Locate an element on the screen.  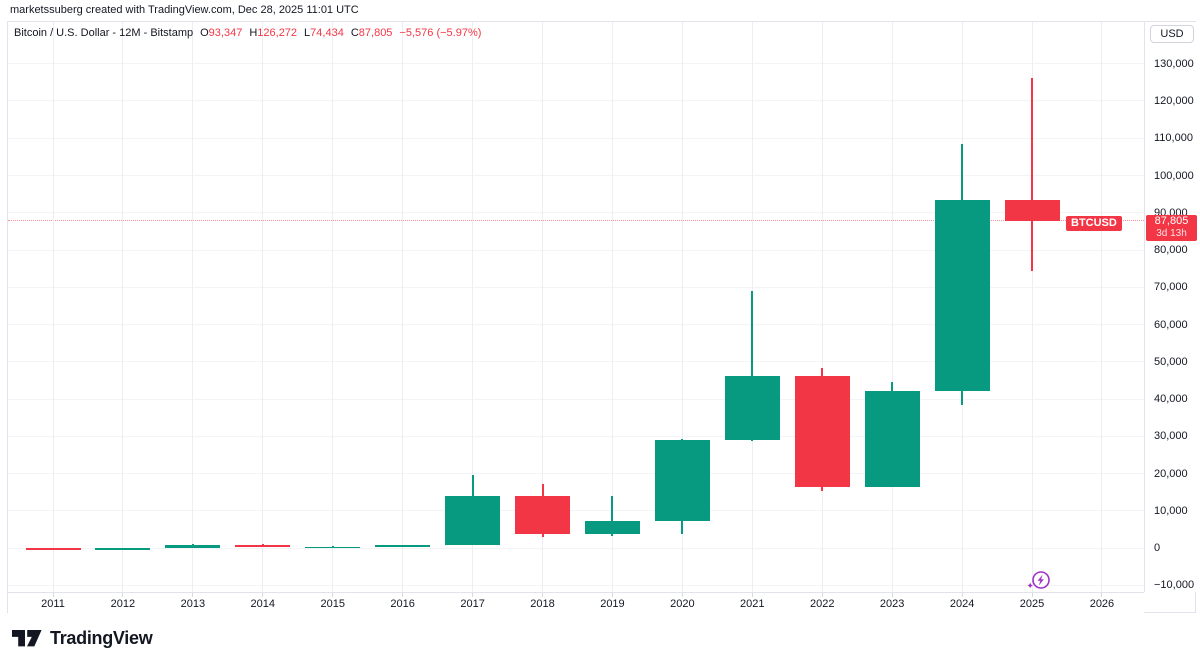
y-tick-label-0: 0 is located at coordinates (1157, 548).